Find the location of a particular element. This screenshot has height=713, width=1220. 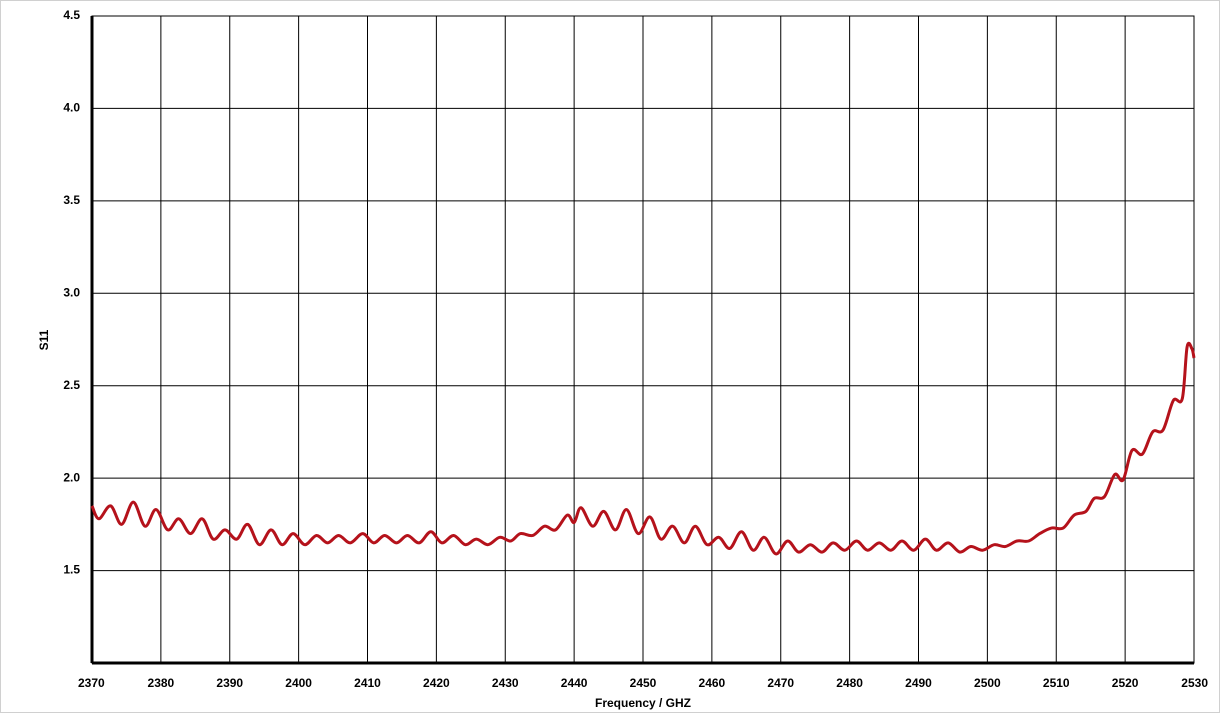

x-tick-label: 2430 is located at coordinates (505, 683).